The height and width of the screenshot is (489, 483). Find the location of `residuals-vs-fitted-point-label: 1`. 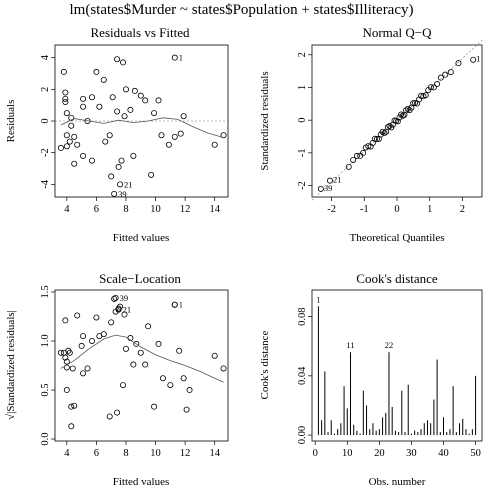

residuals-vs-fitted-point-label: 1 is located at coordinates (181, 58).